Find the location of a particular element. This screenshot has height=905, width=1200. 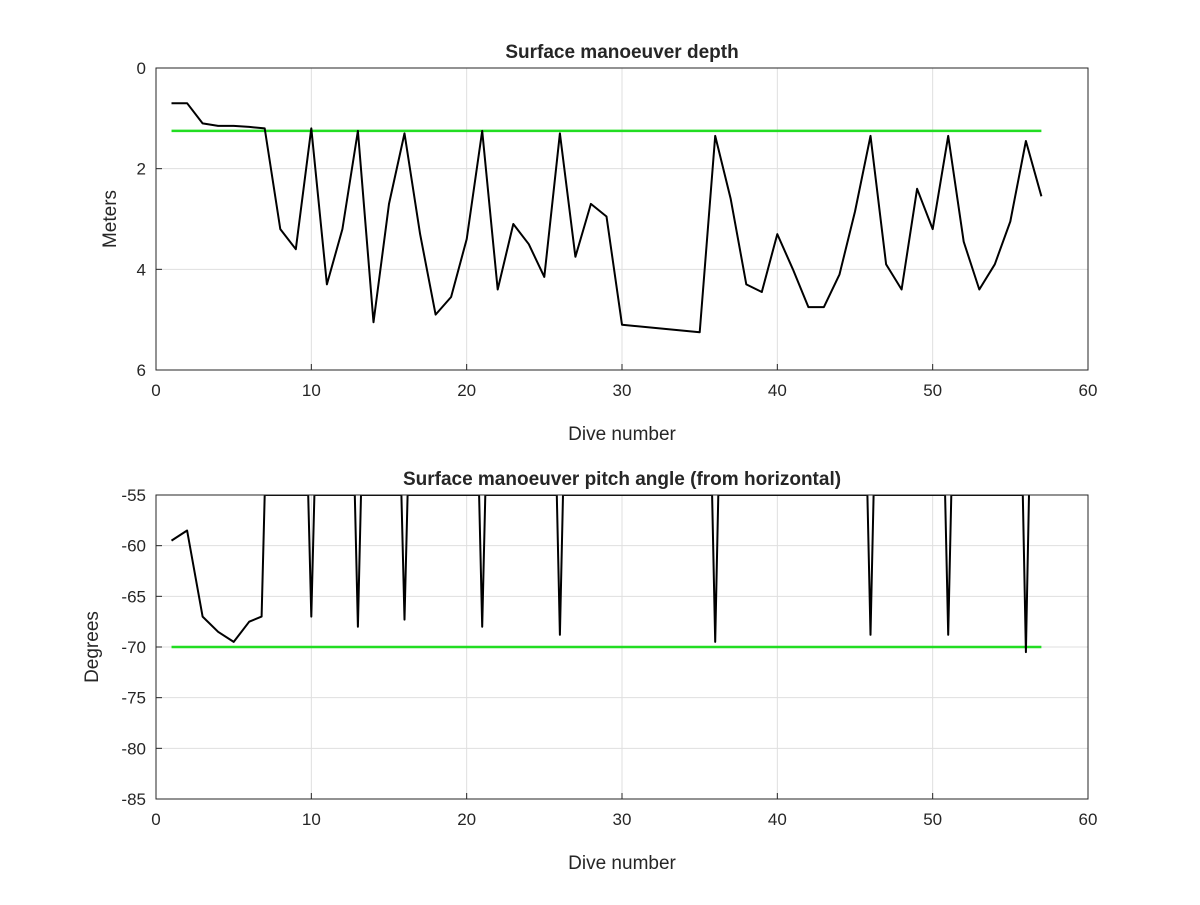

pitch-x-tick-label: 10 is located at coordinates (311, 819).